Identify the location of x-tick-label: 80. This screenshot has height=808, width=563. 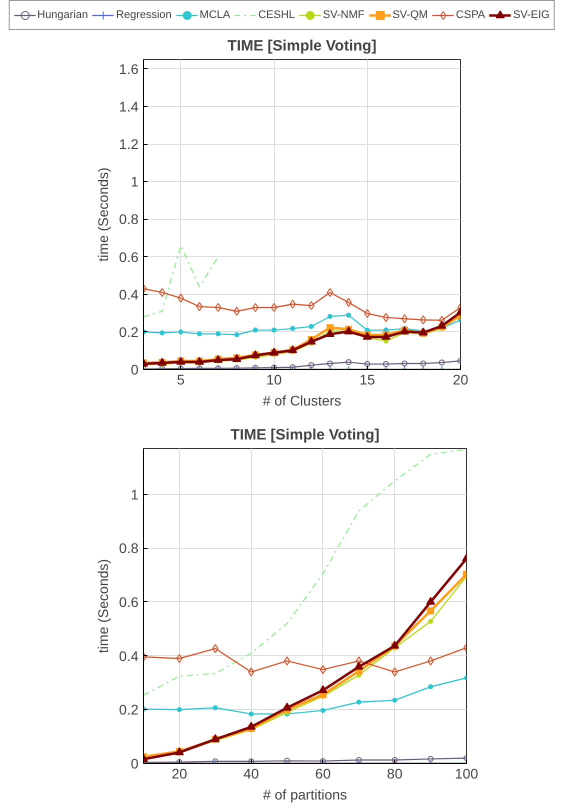
(394, 774).